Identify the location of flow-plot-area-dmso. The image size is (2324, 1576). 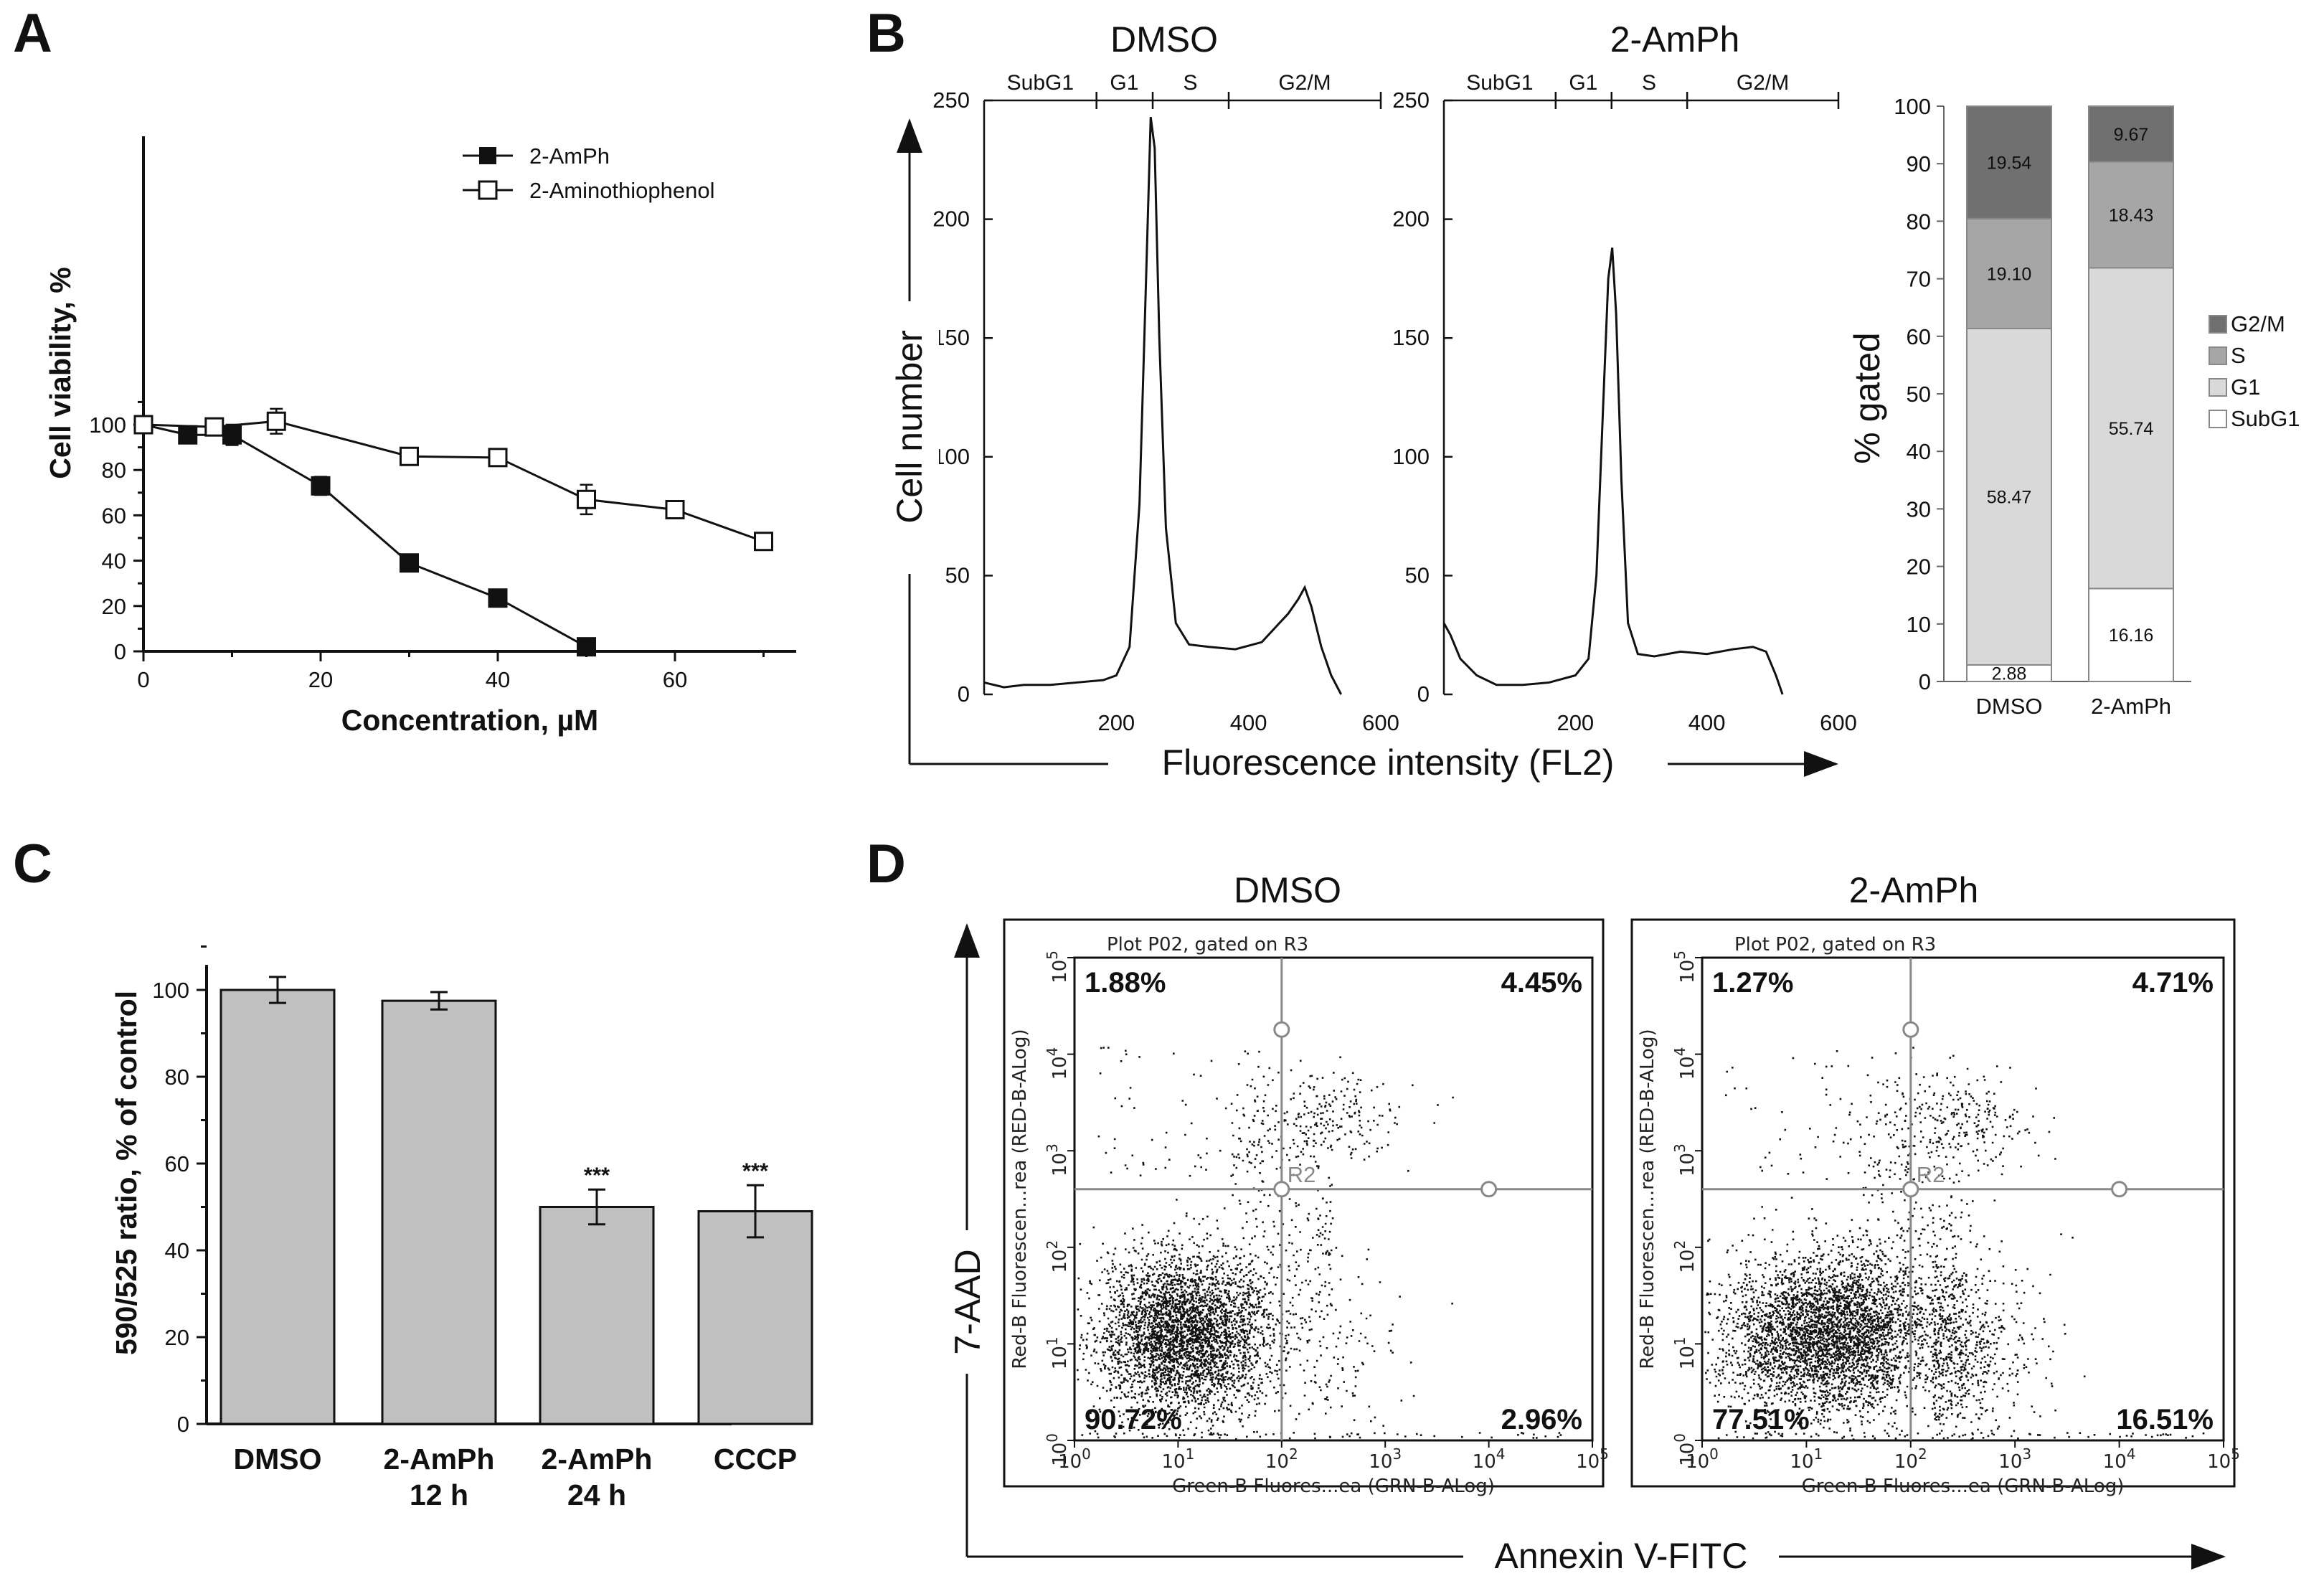
(1333, 1199).